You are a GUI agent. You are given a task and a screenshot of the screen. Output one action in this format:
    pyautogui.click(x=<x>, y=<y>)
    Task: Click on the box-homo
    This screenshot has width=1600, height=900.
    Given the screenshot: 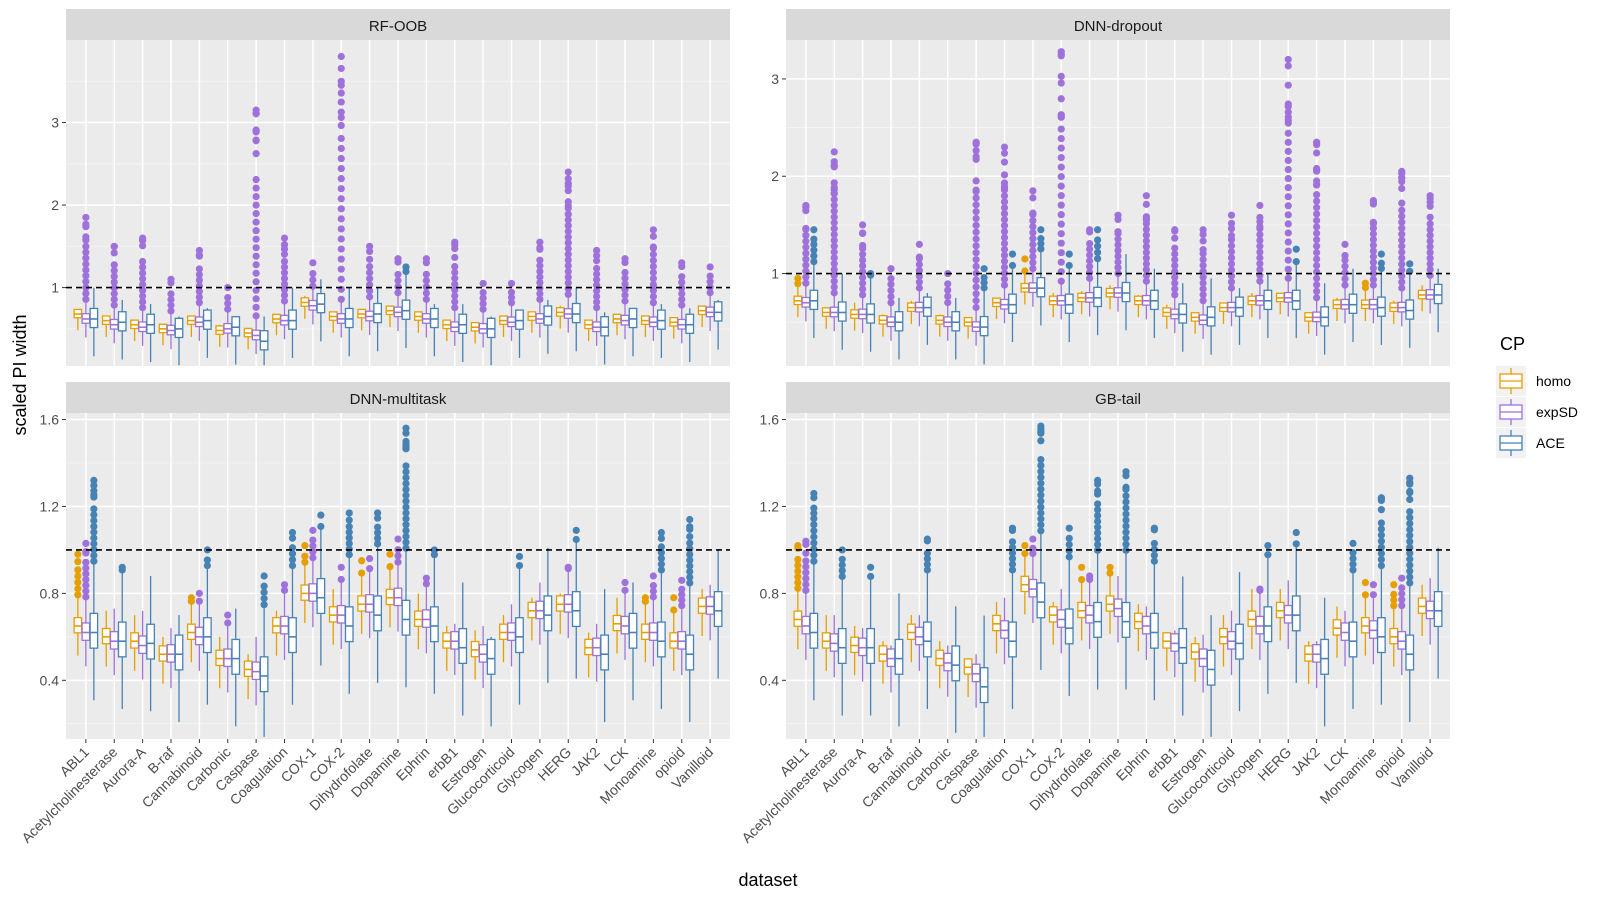 What is the action you would take?
    pyautogui.click(x=475, y=332)
    